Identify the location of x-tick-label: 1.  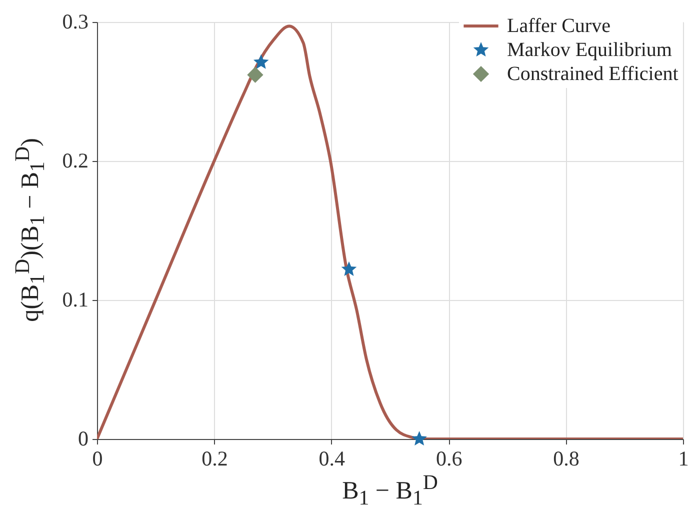
(683, 458).